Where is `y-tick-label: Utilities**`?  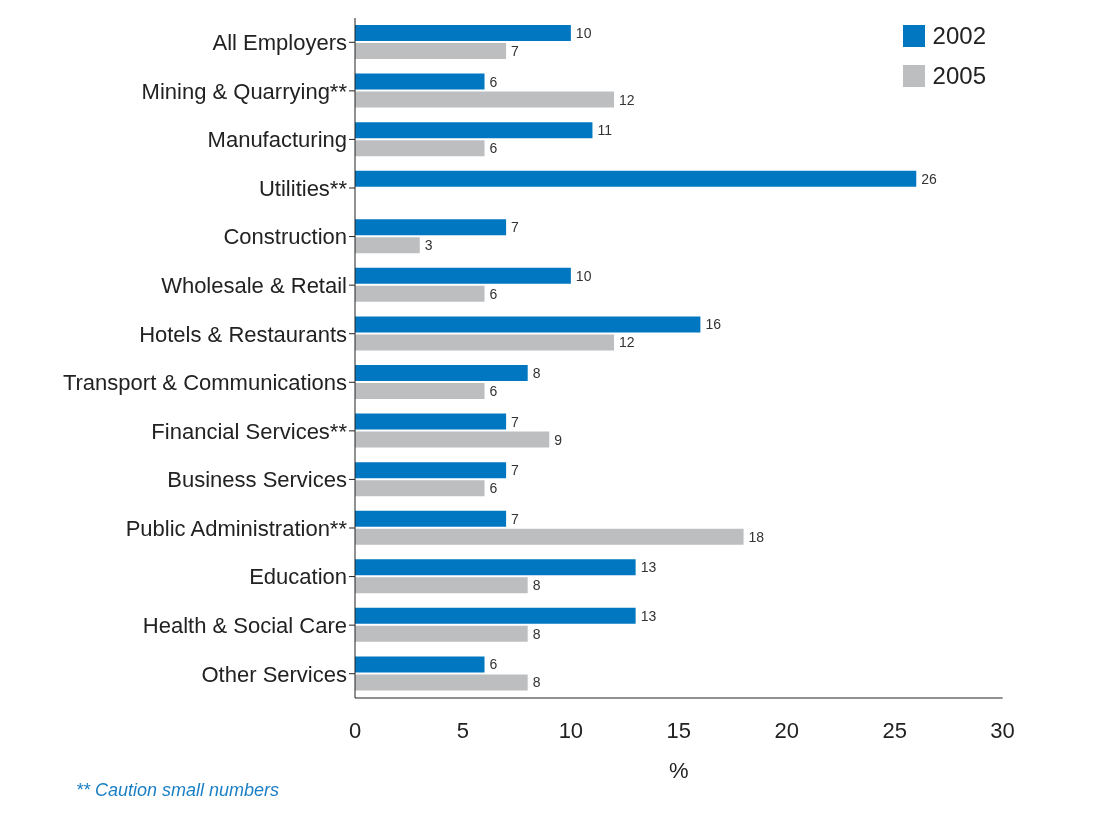
y-tick-label: Utilities** is located at coordinates (303, 188).